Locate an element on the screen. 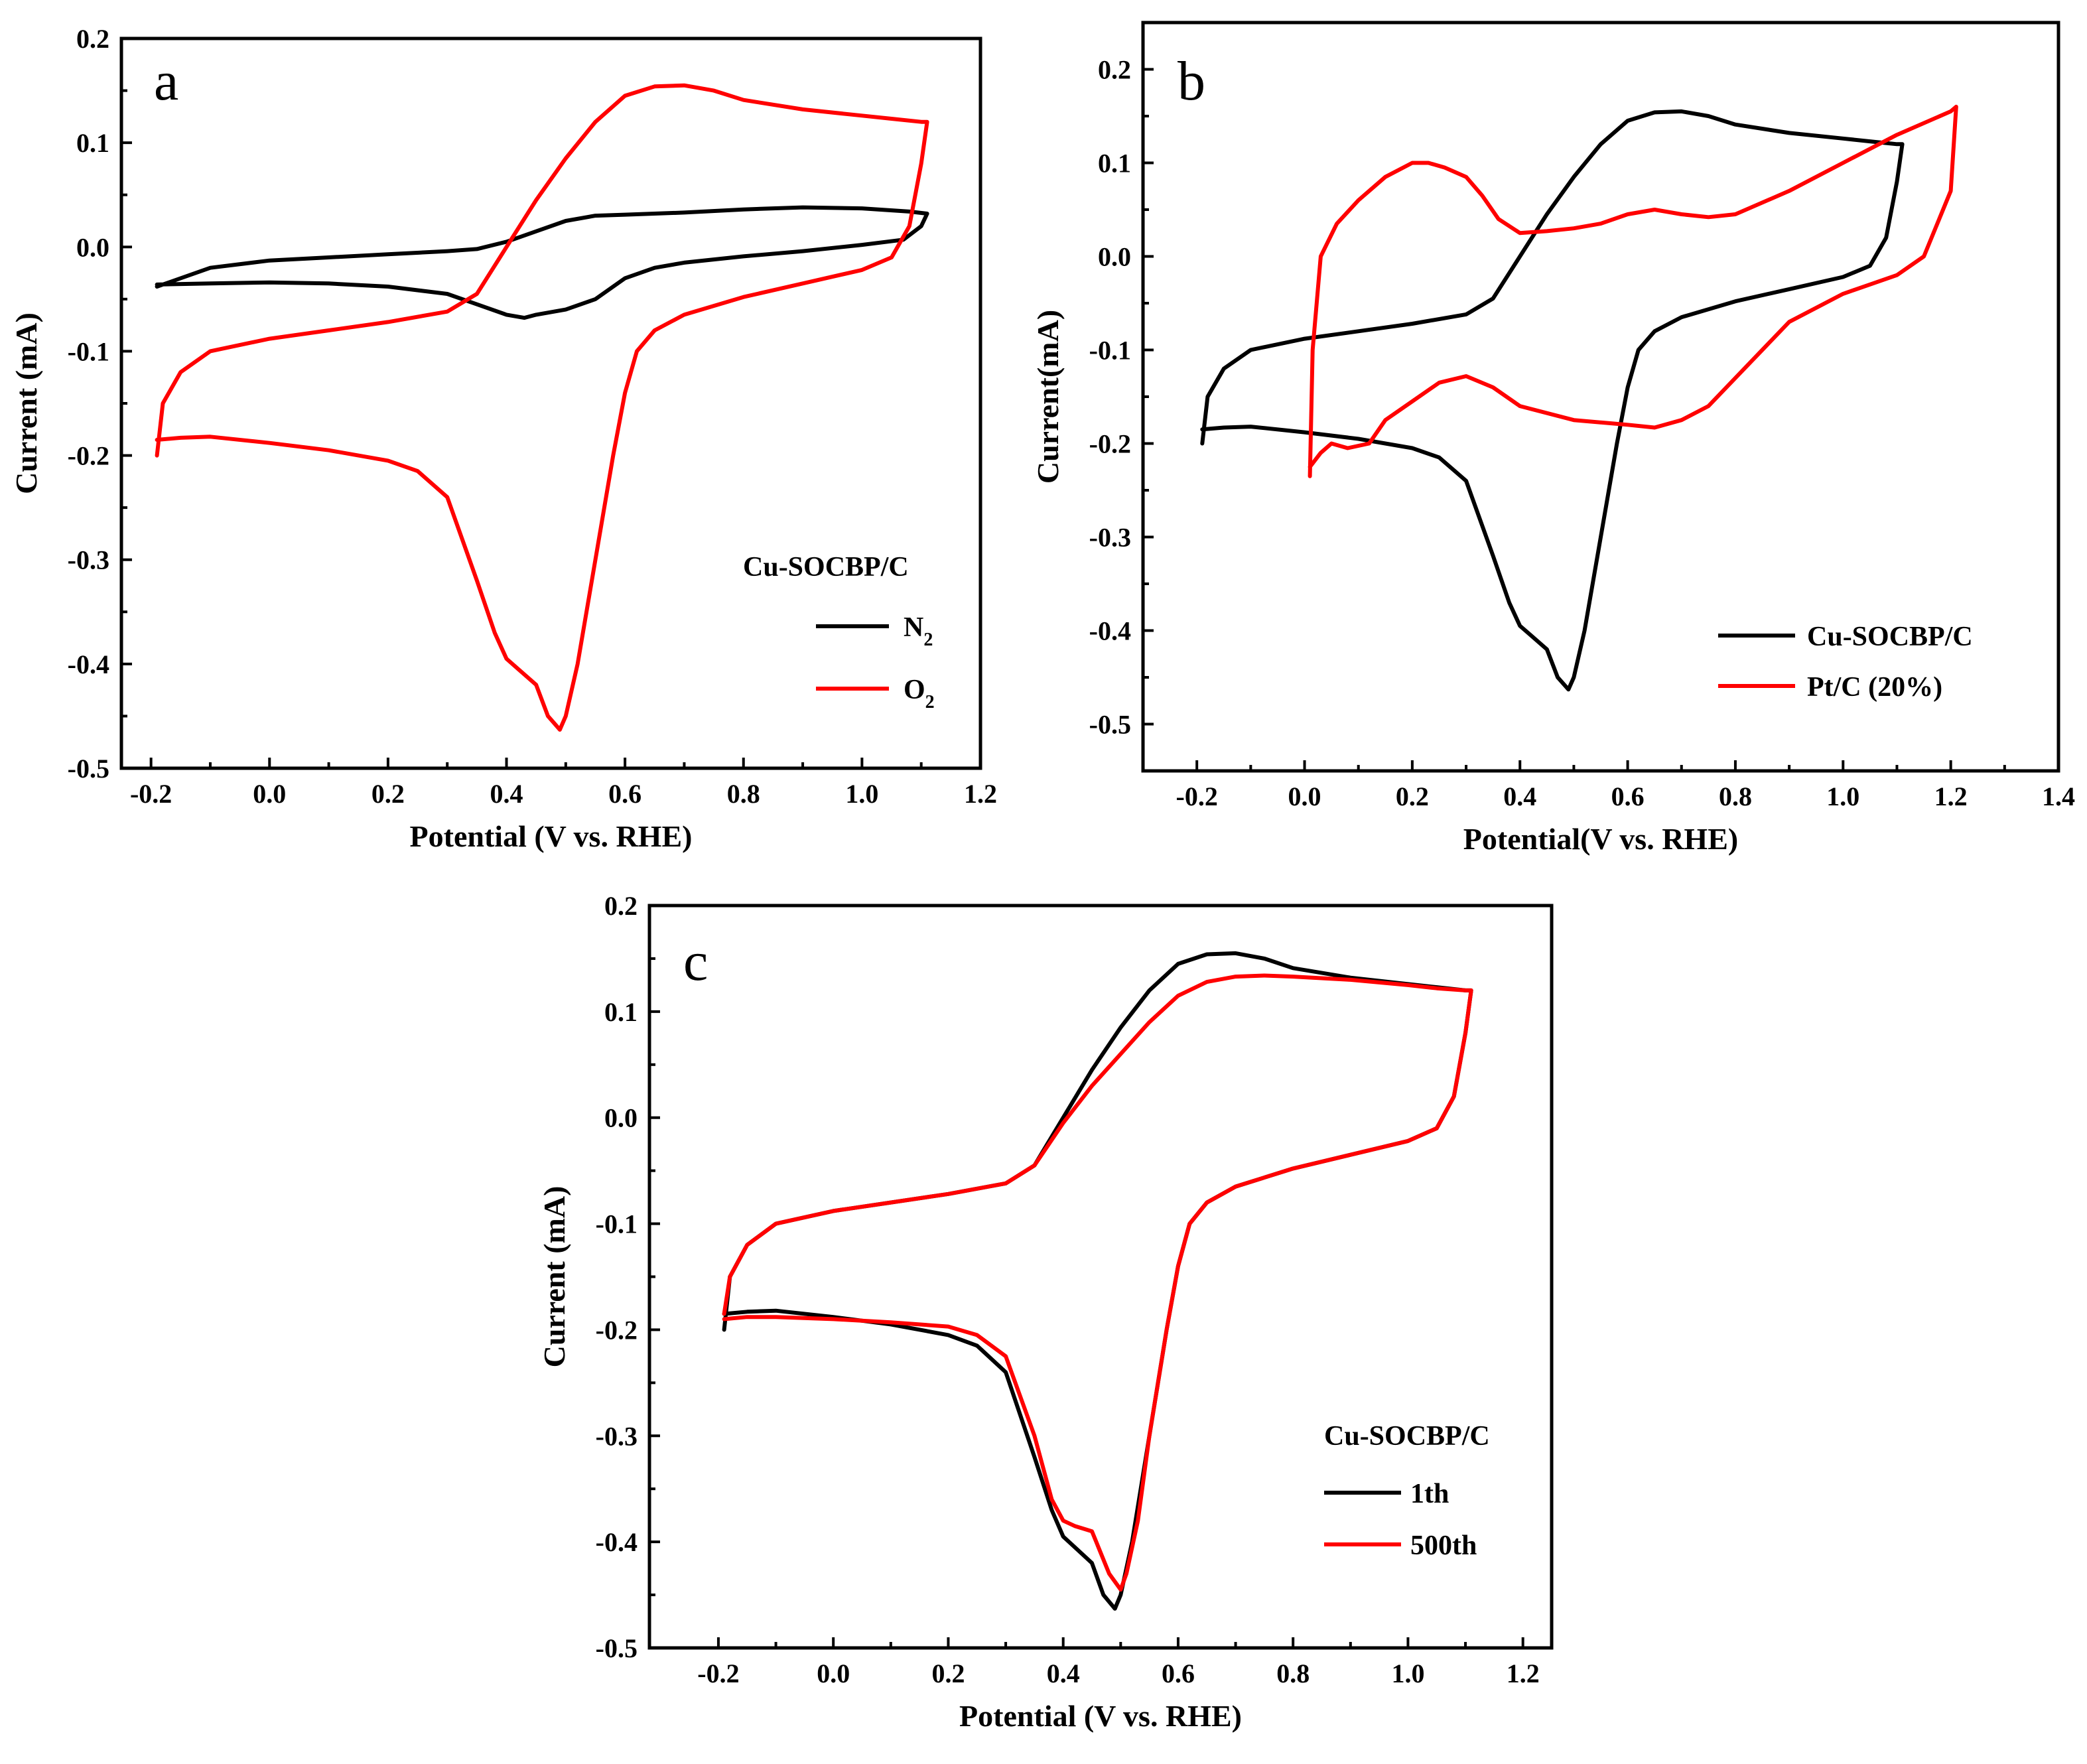 Image resolution: width=2087 pixels, height=1764 pixels. legend-label-c-1: 1th is located at coordinates (1429, 1494).